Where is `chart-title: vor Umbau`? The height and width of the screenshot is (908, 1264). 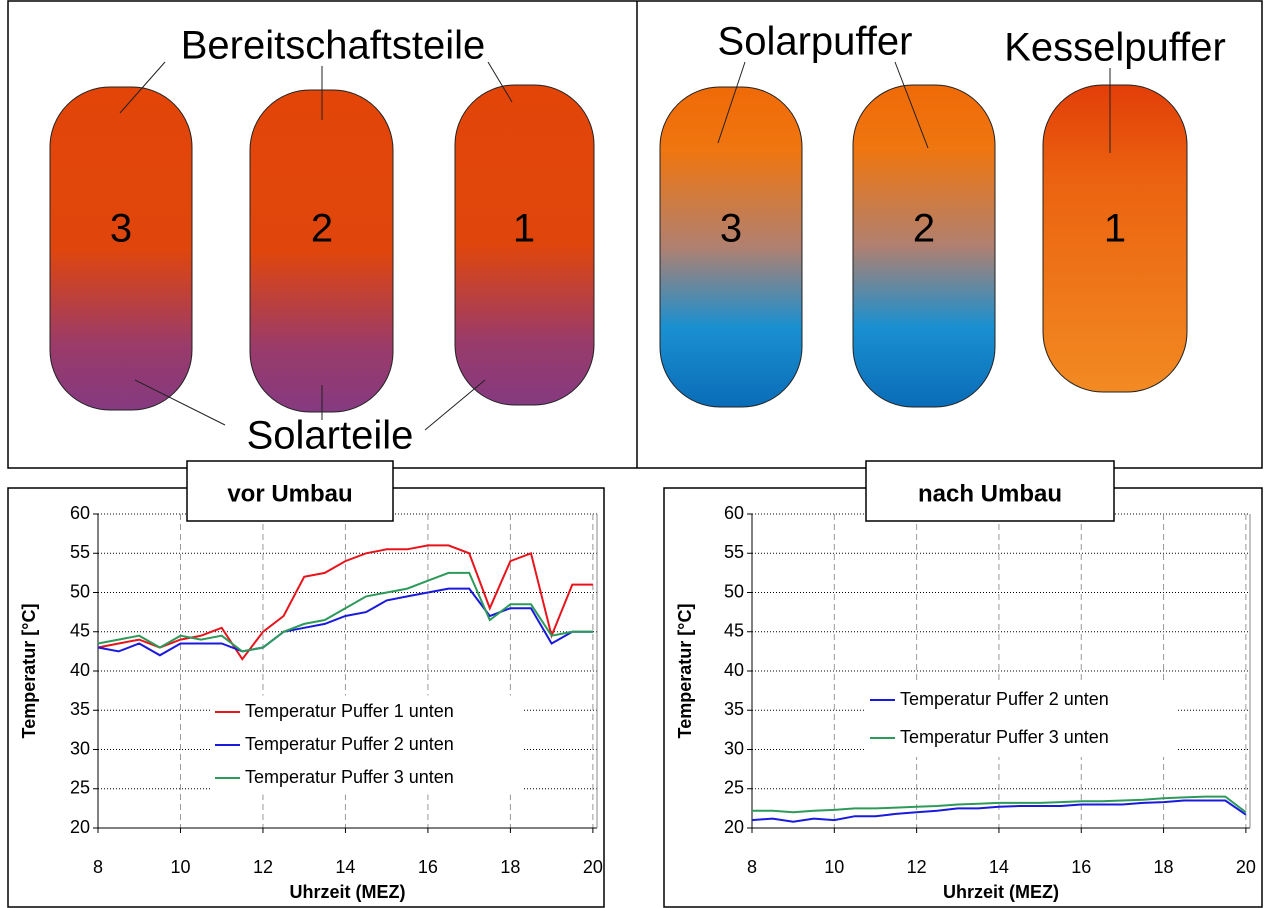
chart-title: vor Umbau is located at coordinates (289, 493).